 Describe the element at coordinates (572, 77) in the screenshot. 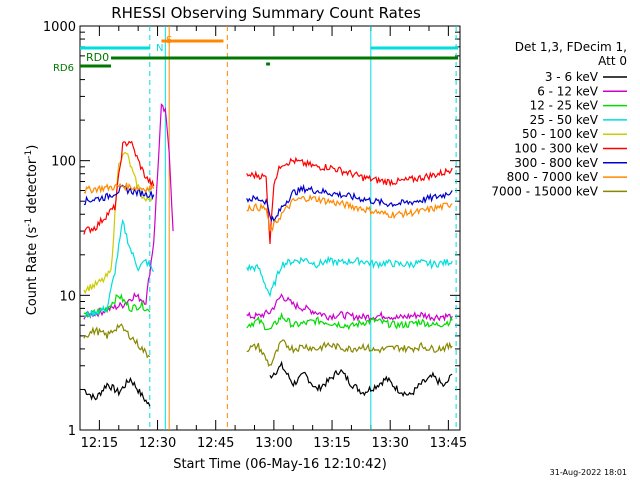

I see `legend-label: 3 - 6 keV` at that location.